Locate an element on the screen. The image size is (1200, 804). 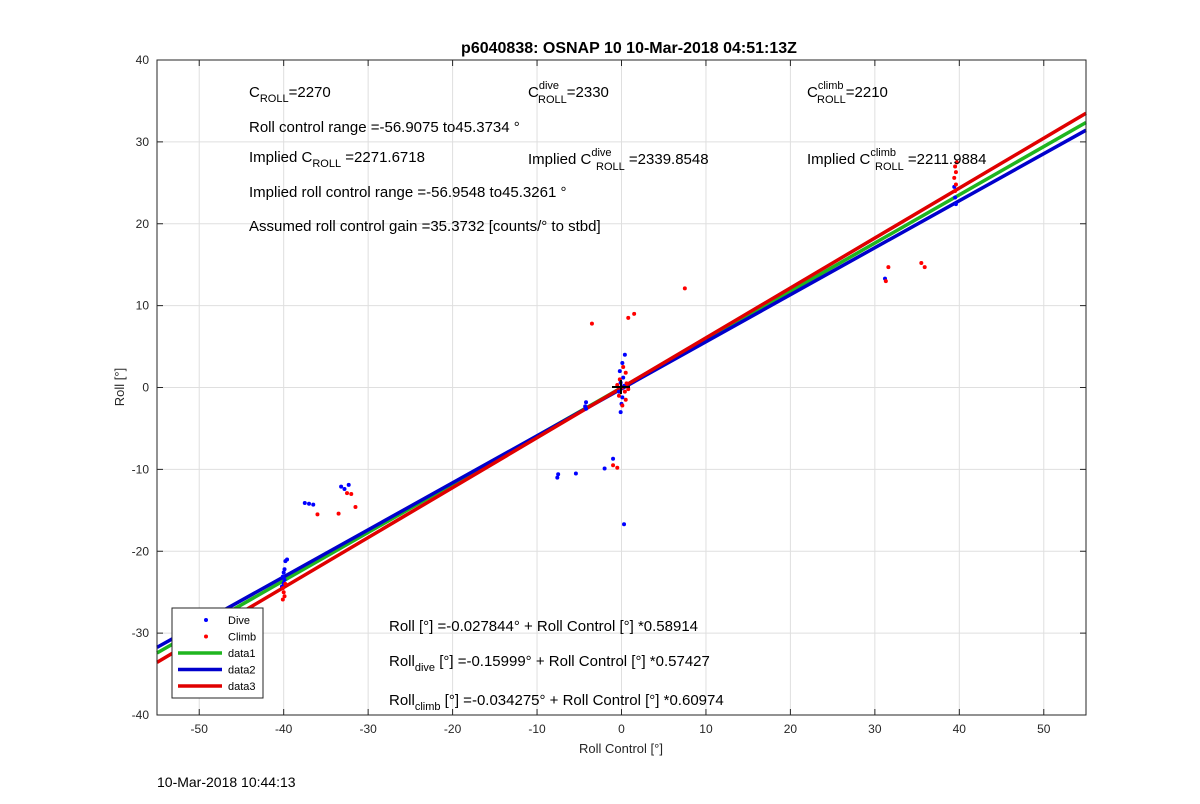
x-tick-label: 50 is located at coordinates (1044, 729).